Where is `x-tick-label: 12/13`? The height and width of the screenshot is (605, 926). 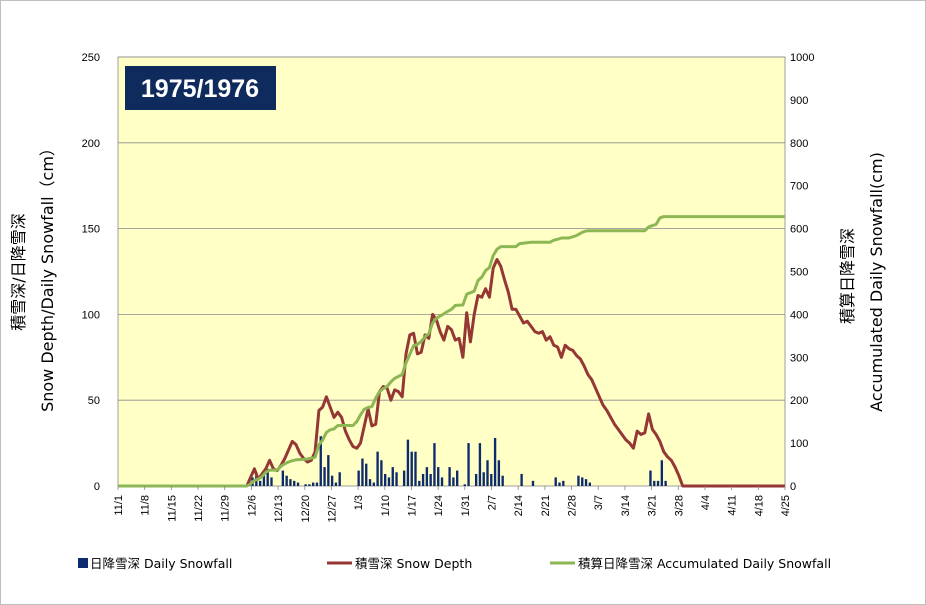
x-tick-label: 12/13 is located at coordinates (279, 509).